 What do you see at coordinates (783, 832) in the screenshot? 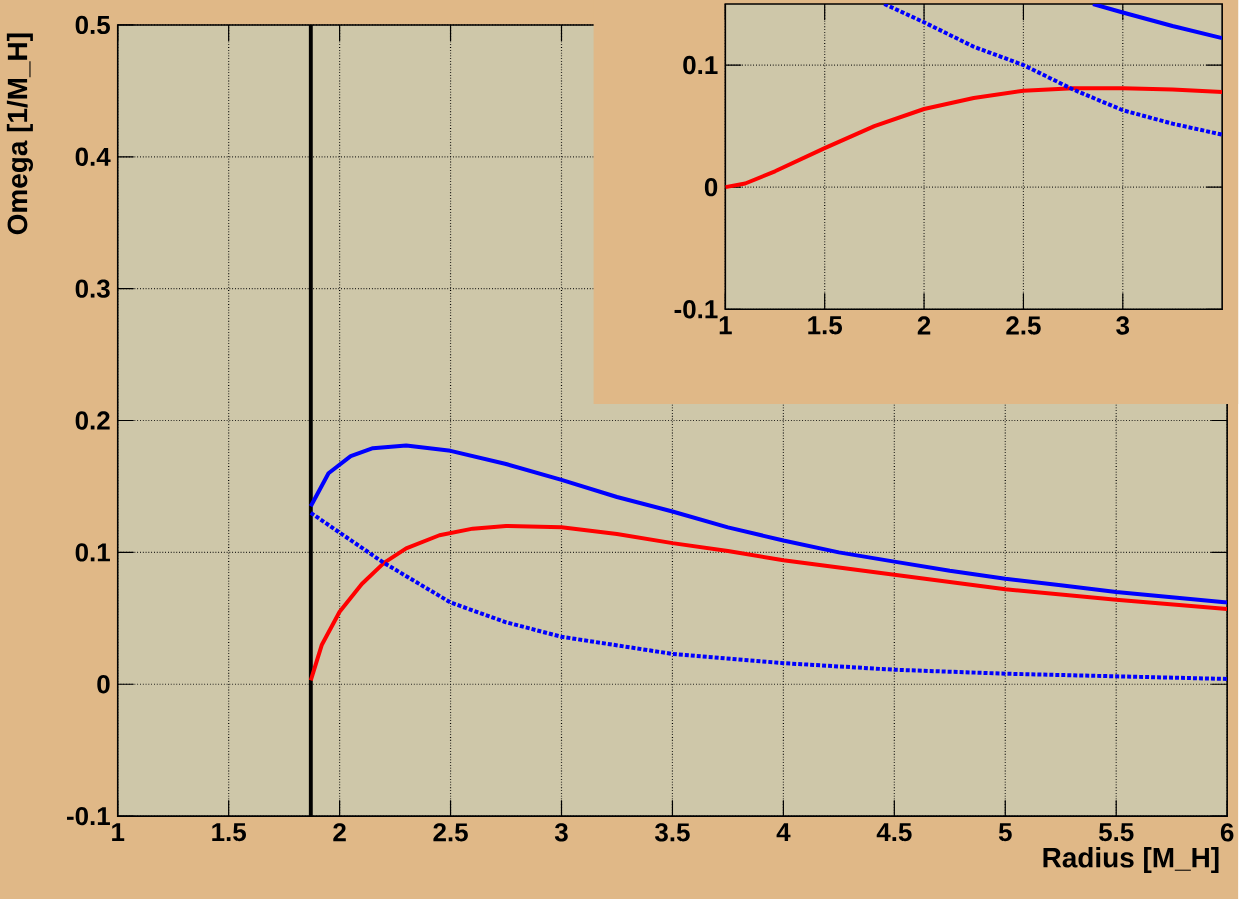
I see `x-tick-label: 4` at bounding box center [783, 832].